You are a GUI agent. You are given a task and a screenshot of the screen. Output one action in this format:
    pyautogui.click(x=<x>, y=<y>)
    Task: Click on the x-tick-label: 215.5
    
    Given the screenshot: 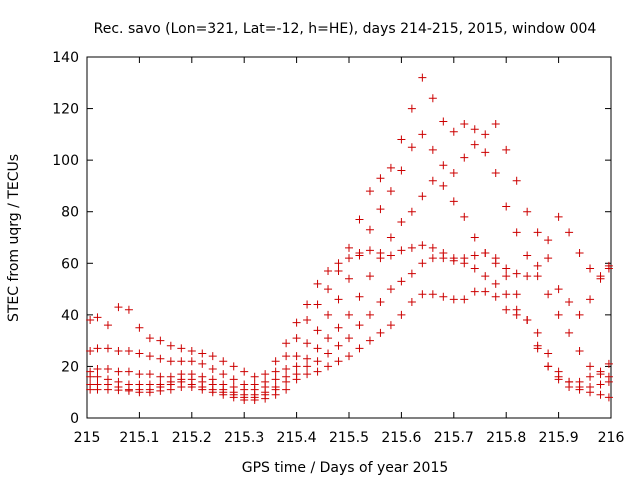 What is the action you would take?
    pyautogui.click(x=349, y=438)
    